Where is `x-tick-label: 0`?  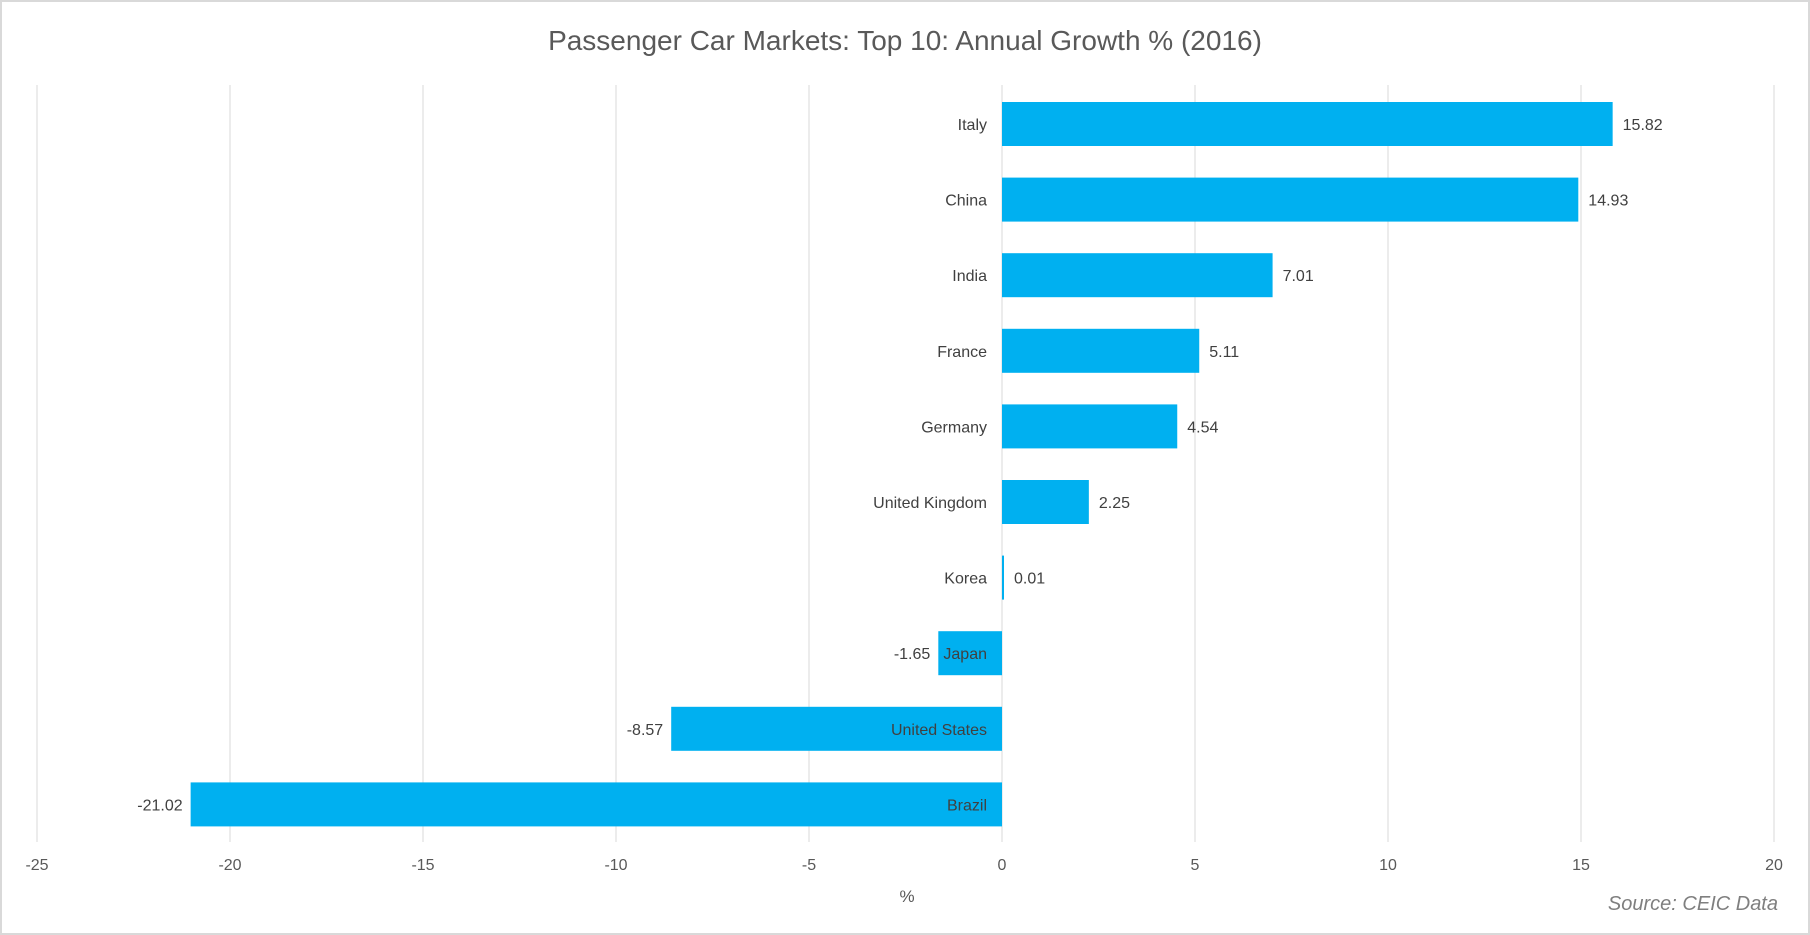
x-tick-label: 0 is located at coordinates (1002, 865).